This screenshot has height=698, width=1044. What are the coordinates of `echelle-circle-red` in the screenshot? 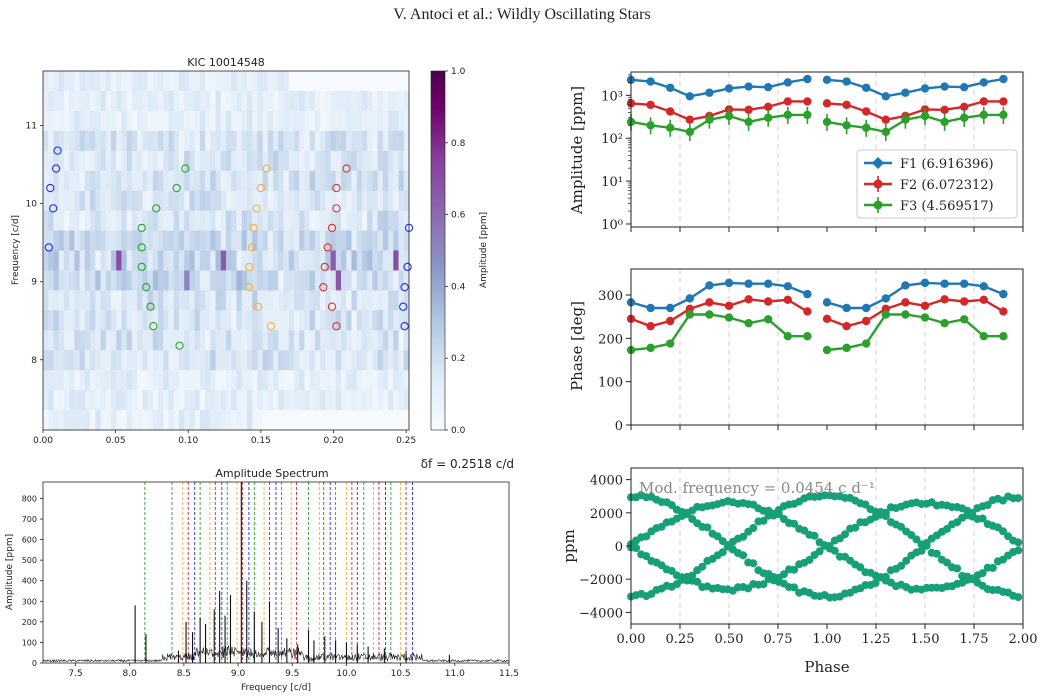 It's located at (332, 228).